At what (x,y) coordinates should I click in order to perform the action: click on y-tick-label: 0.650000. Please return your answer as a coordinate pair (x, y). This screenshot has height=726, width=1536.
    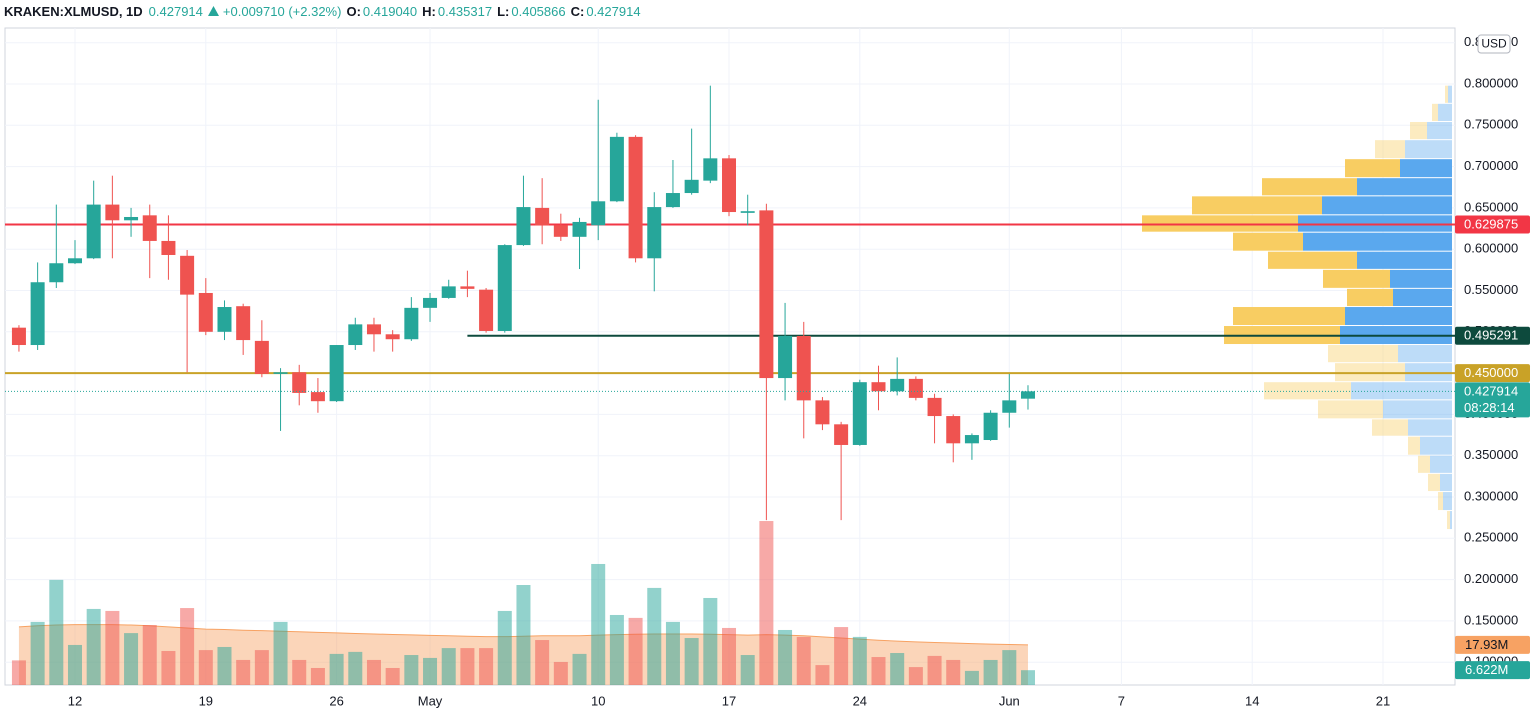
    Looking at the image, I should click on (1491, 206).